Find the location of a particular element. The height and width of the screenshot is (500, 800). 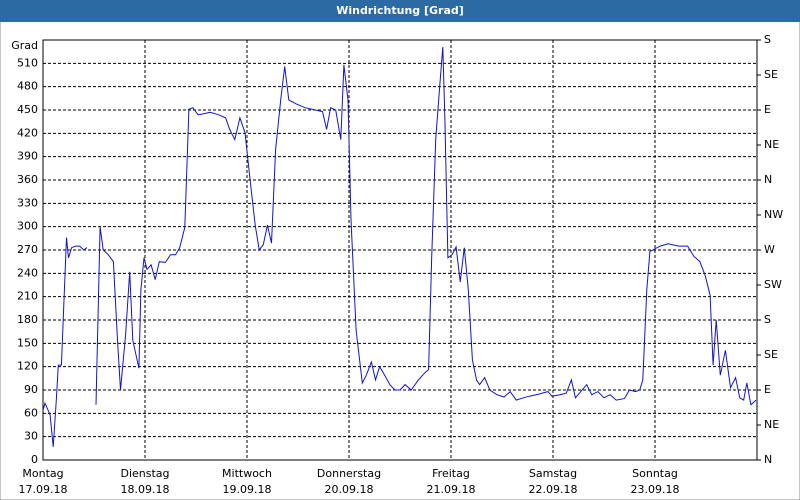

x-tick-label: Samstag is located at coordinates (553, 473).